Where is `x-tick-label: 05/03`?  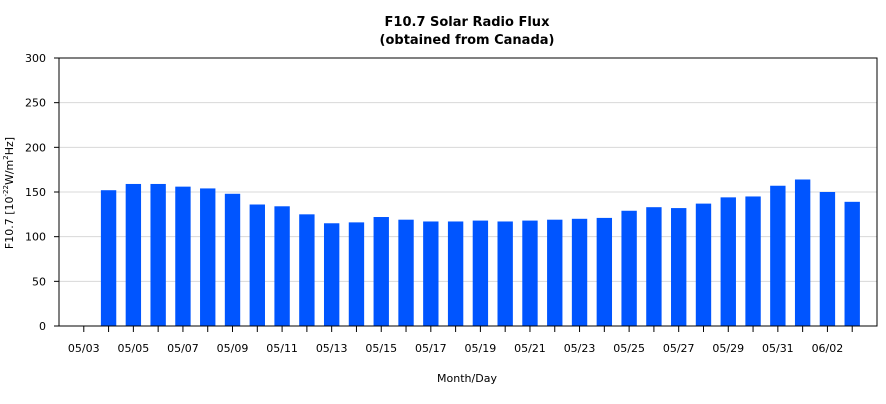
x-tick-label: 05/03 is located at coordinates (84, 348).